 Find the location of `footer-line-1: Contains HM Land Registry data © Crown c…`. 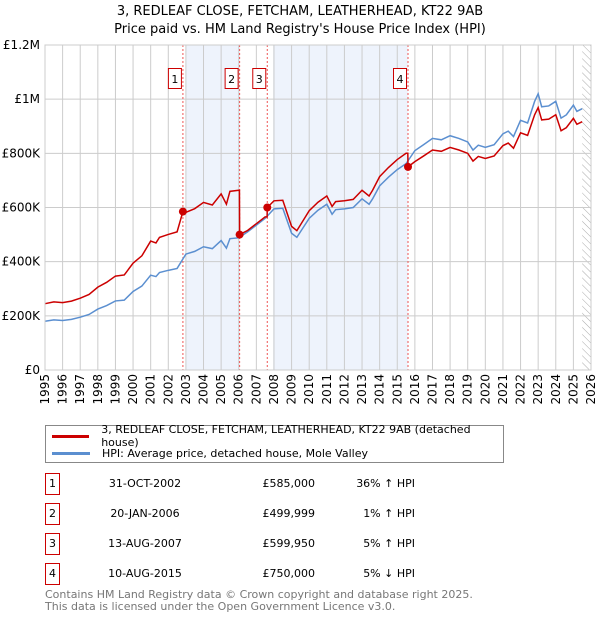

footer-line-1: Contains HM Land Registry data © Crown c… is located at coordinates (259, 594).